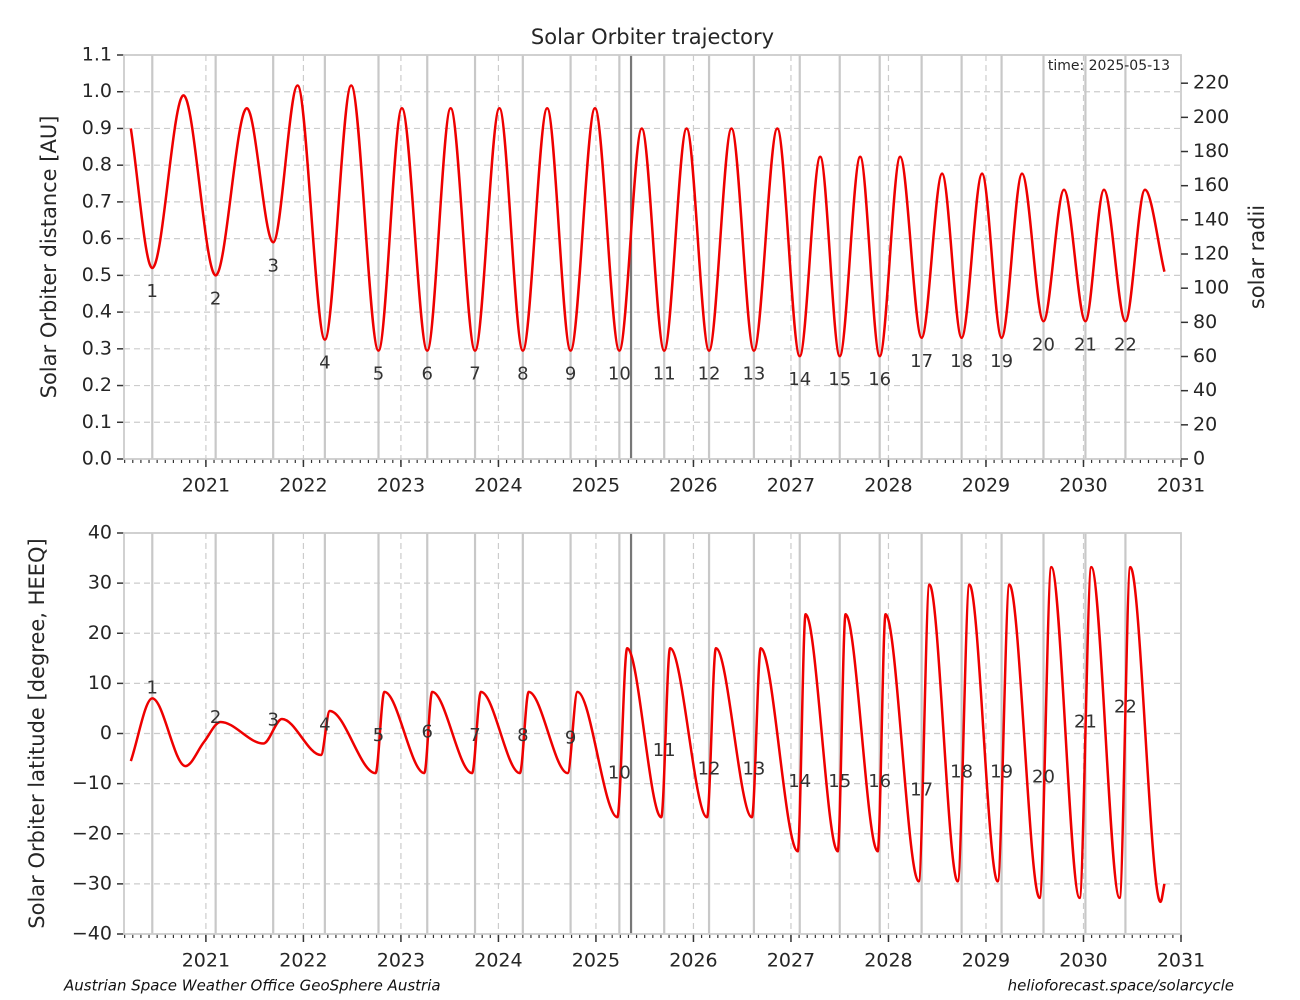  What do you see at coordinates (37, 733) in the screenshot?
I see `y-axis-label: Solar Orbiter latitude [degree, HEEQ]` at bounding box center [37, 733].